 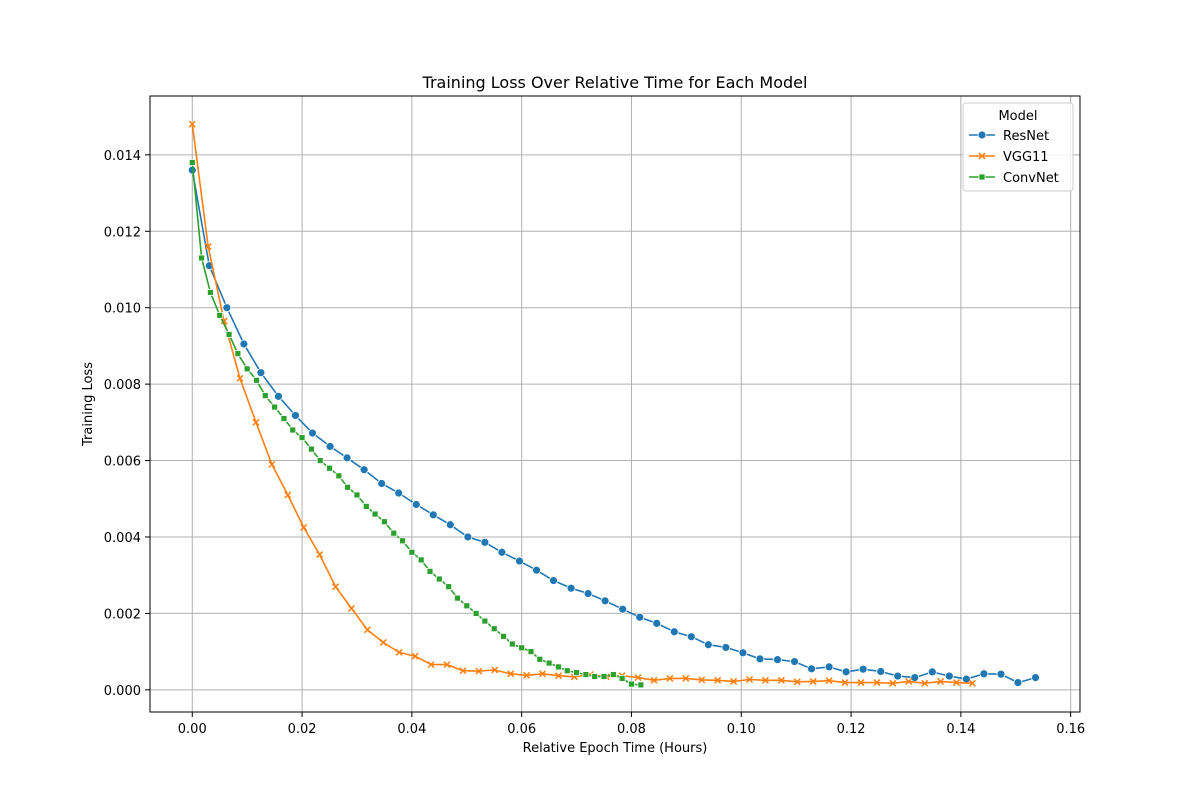 I want to click on y-axis: 0.000 0.002 0.004 0.006 0.008 0.010 0.012 0.014, so click(x=127, y=424).